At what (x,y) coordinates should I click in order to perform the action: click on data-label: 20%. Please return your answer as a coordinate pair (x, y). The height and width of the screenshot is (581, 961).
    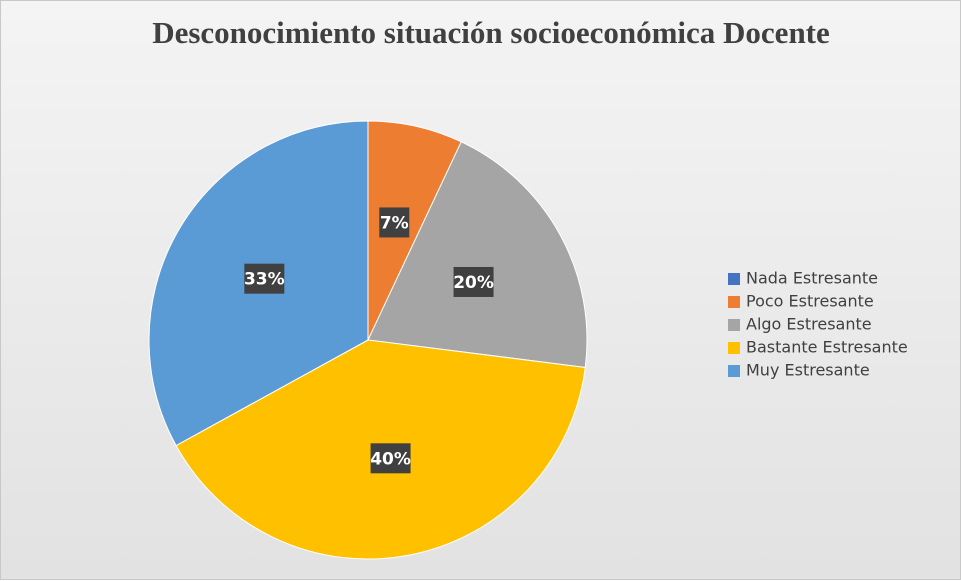
    Looking at the image, I should click on (473, 283).